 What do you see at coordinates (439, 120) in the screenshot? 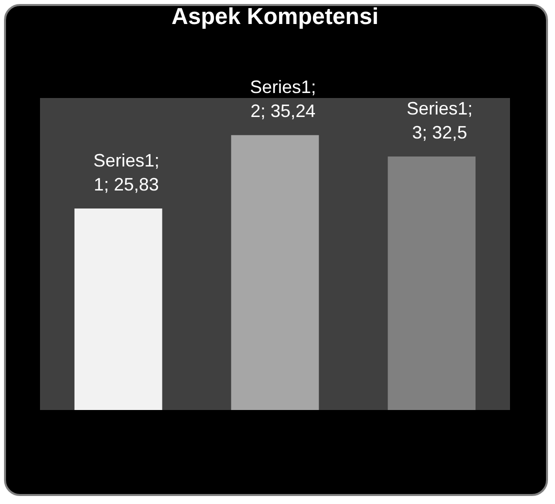
I see `data-label: Series1; 3; 32,5` at bounding box center [439, 120].